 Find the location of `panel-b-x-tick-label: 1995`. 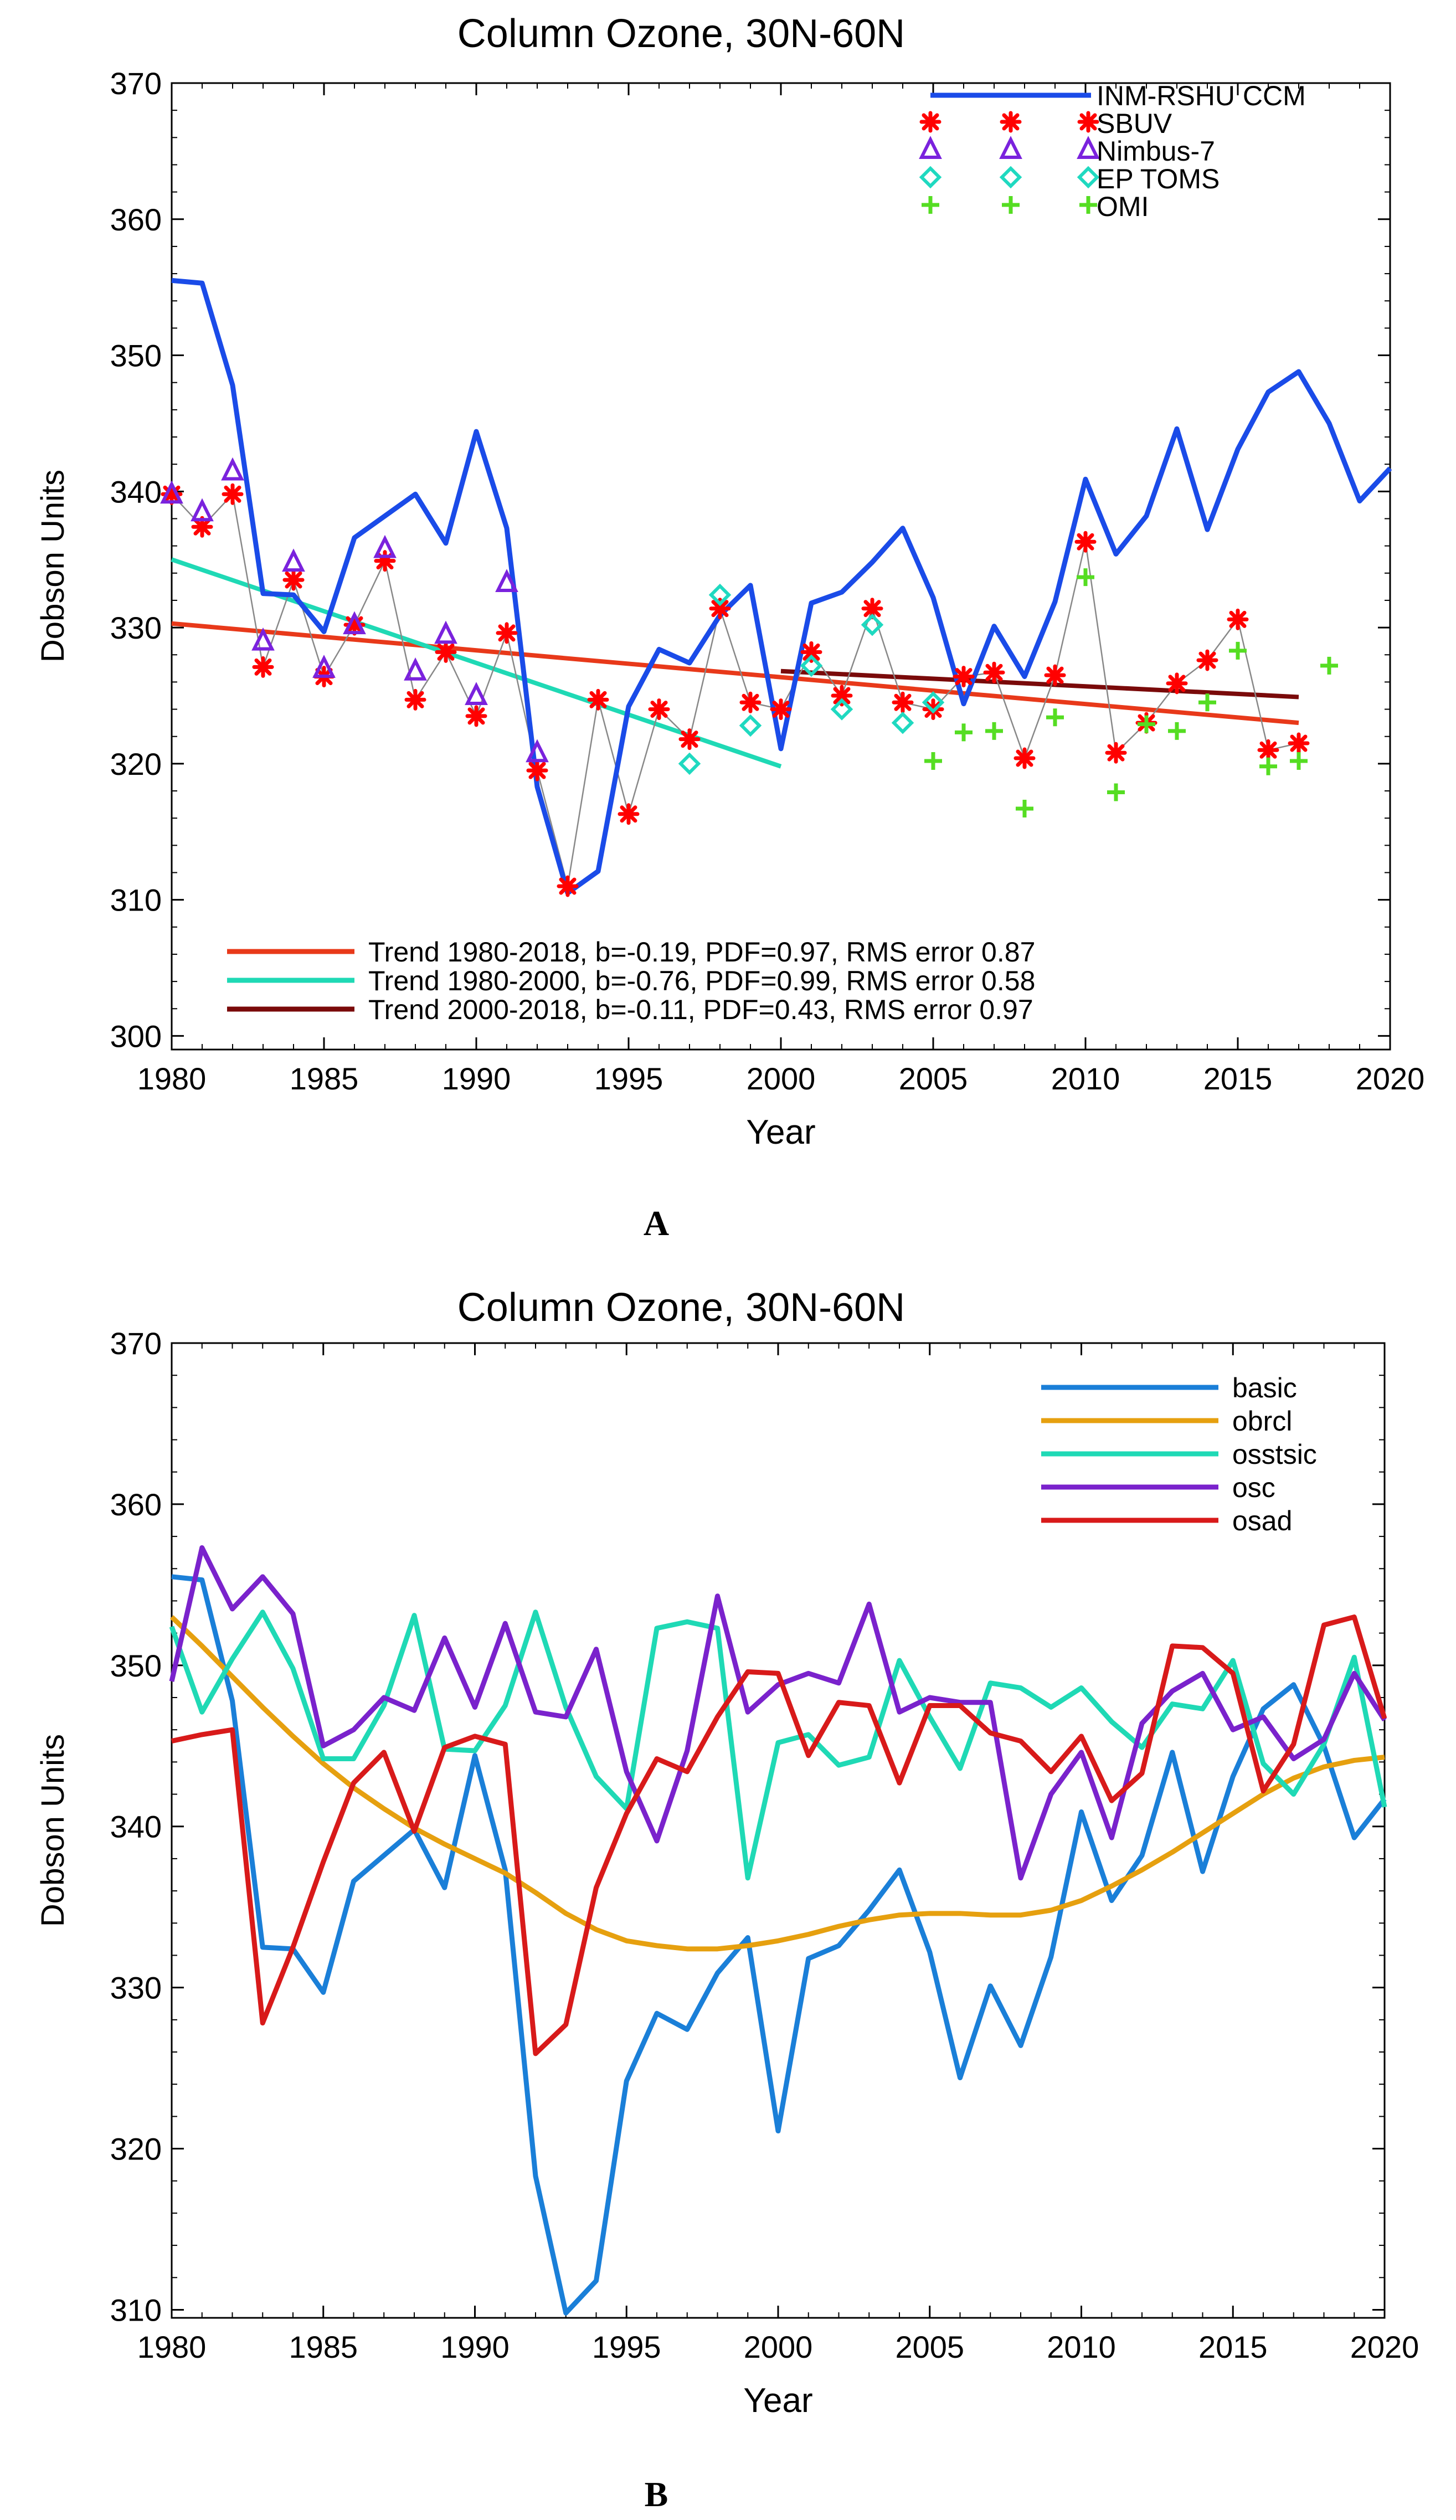

panel-b-x-tick-label: 1995 is located at coordinates (626, 2347).